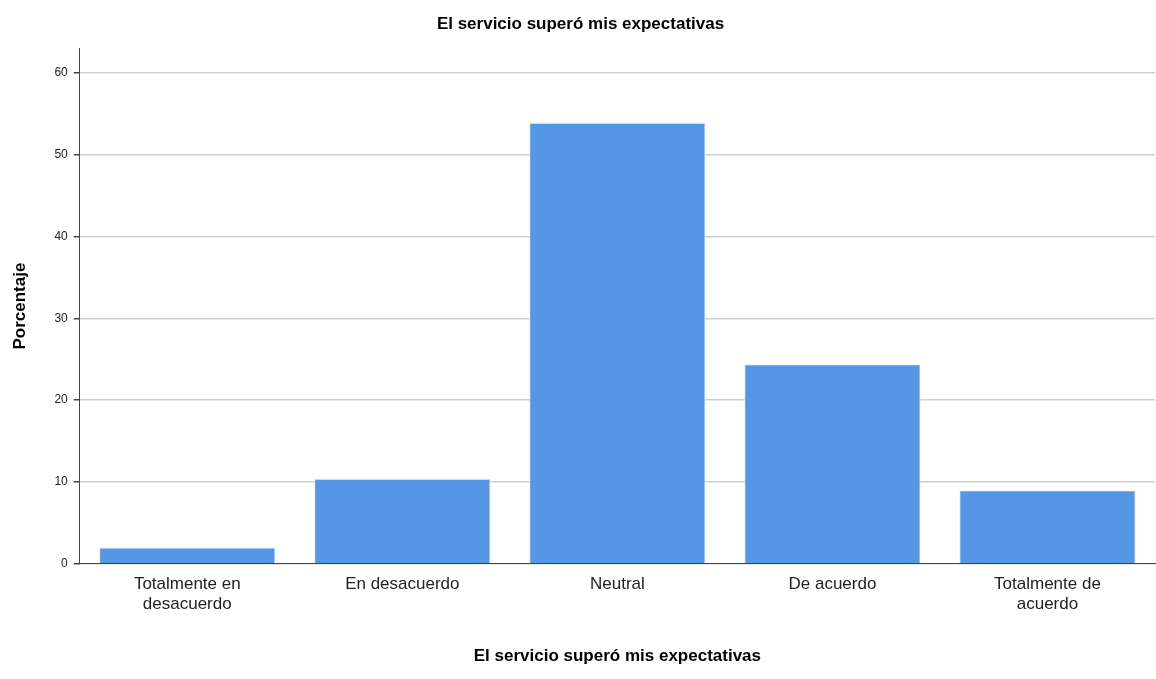 Image resolution: width=1156 pixels, height=679 pixels. What do you see at coordinates (187, 593) in the screenshot?
I see `x-tick-label: Totalmente en desacuerdo` at bounding box center [187, 593].